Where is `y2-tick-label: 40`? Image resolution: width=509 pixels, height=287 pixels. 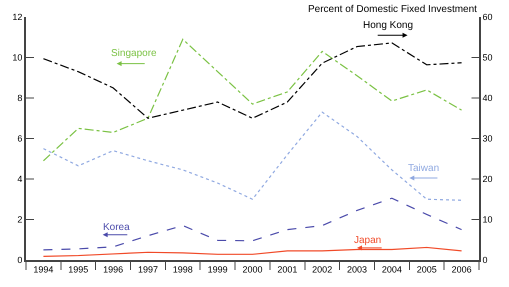 y2-tick-label: 40 is located at coordinates (487, 98).